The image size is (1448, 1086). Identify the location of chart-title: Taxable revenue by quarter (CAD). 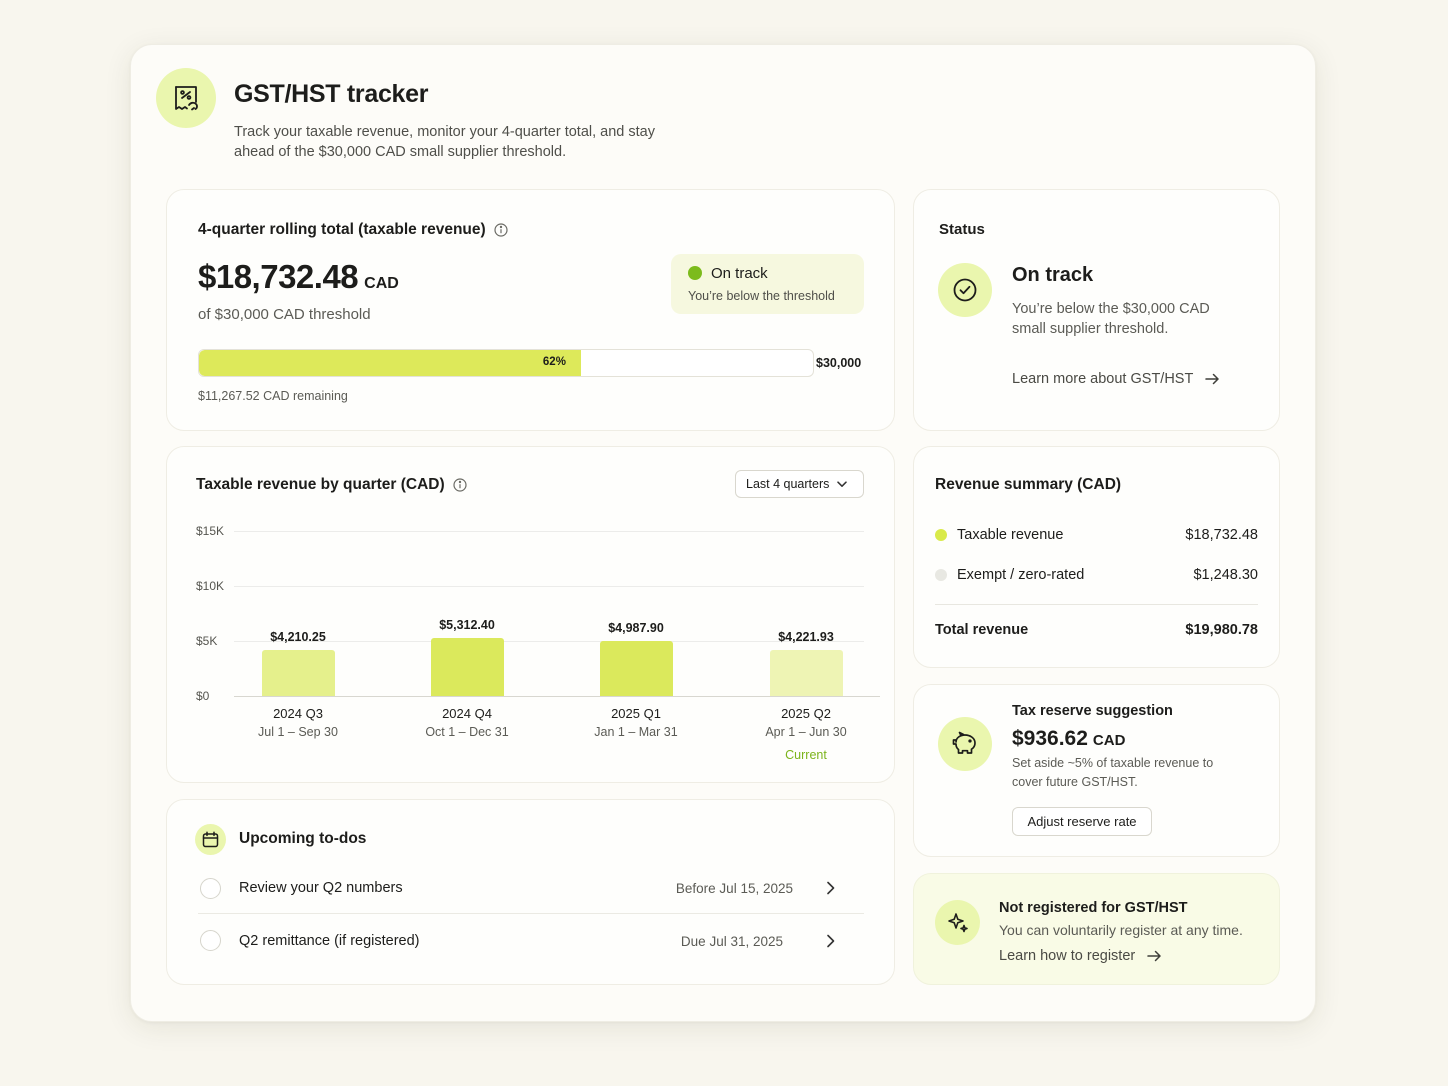
(331, 485).